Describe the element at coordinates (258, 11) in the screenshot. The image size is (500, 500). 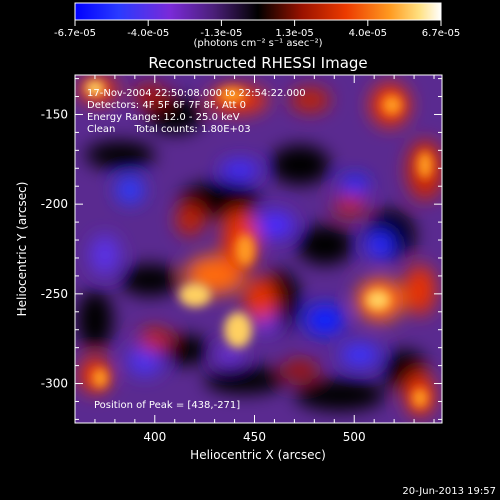
I see `colorbar-gradient` at that location.